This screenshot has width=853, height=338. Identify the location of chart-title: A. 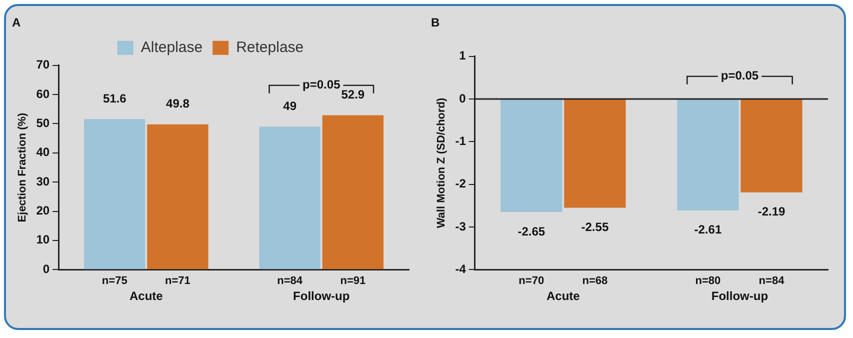
(16, 23).